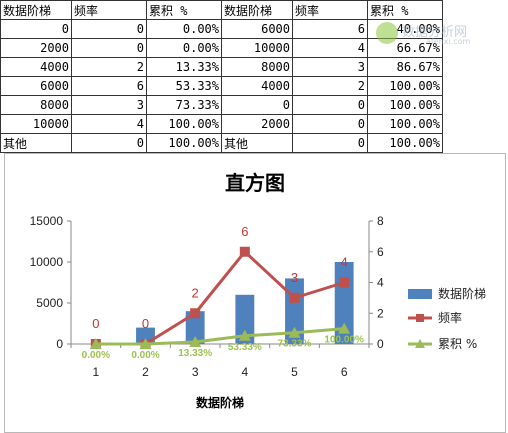 The width and height of the screenshot is (508, 433). What do you see at coordinates (220, 402) in the screenshot?
I see `x-axis-title: 数据阶梯` at bounding box center [220, 402].